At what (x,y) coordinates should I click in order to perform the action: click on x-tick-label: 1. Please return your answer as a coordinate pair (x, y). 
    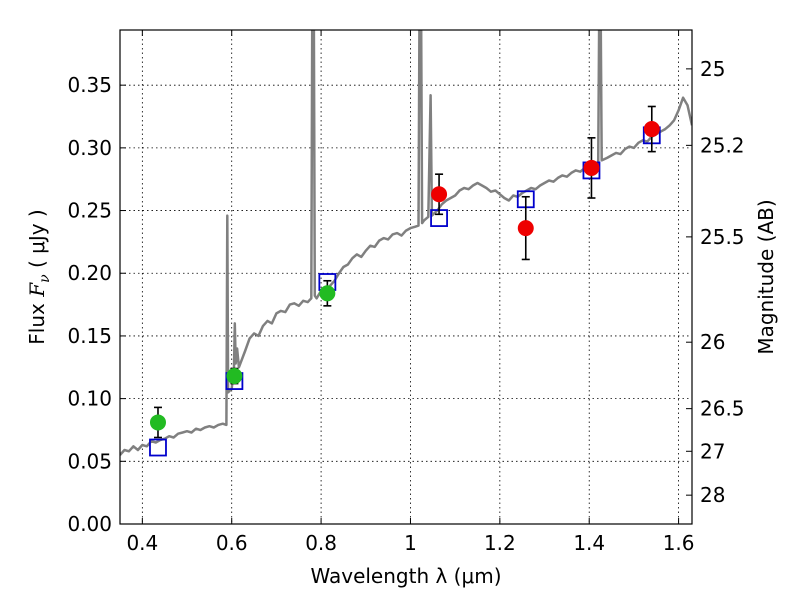
    Looking at the image, I should click on (410, 543).